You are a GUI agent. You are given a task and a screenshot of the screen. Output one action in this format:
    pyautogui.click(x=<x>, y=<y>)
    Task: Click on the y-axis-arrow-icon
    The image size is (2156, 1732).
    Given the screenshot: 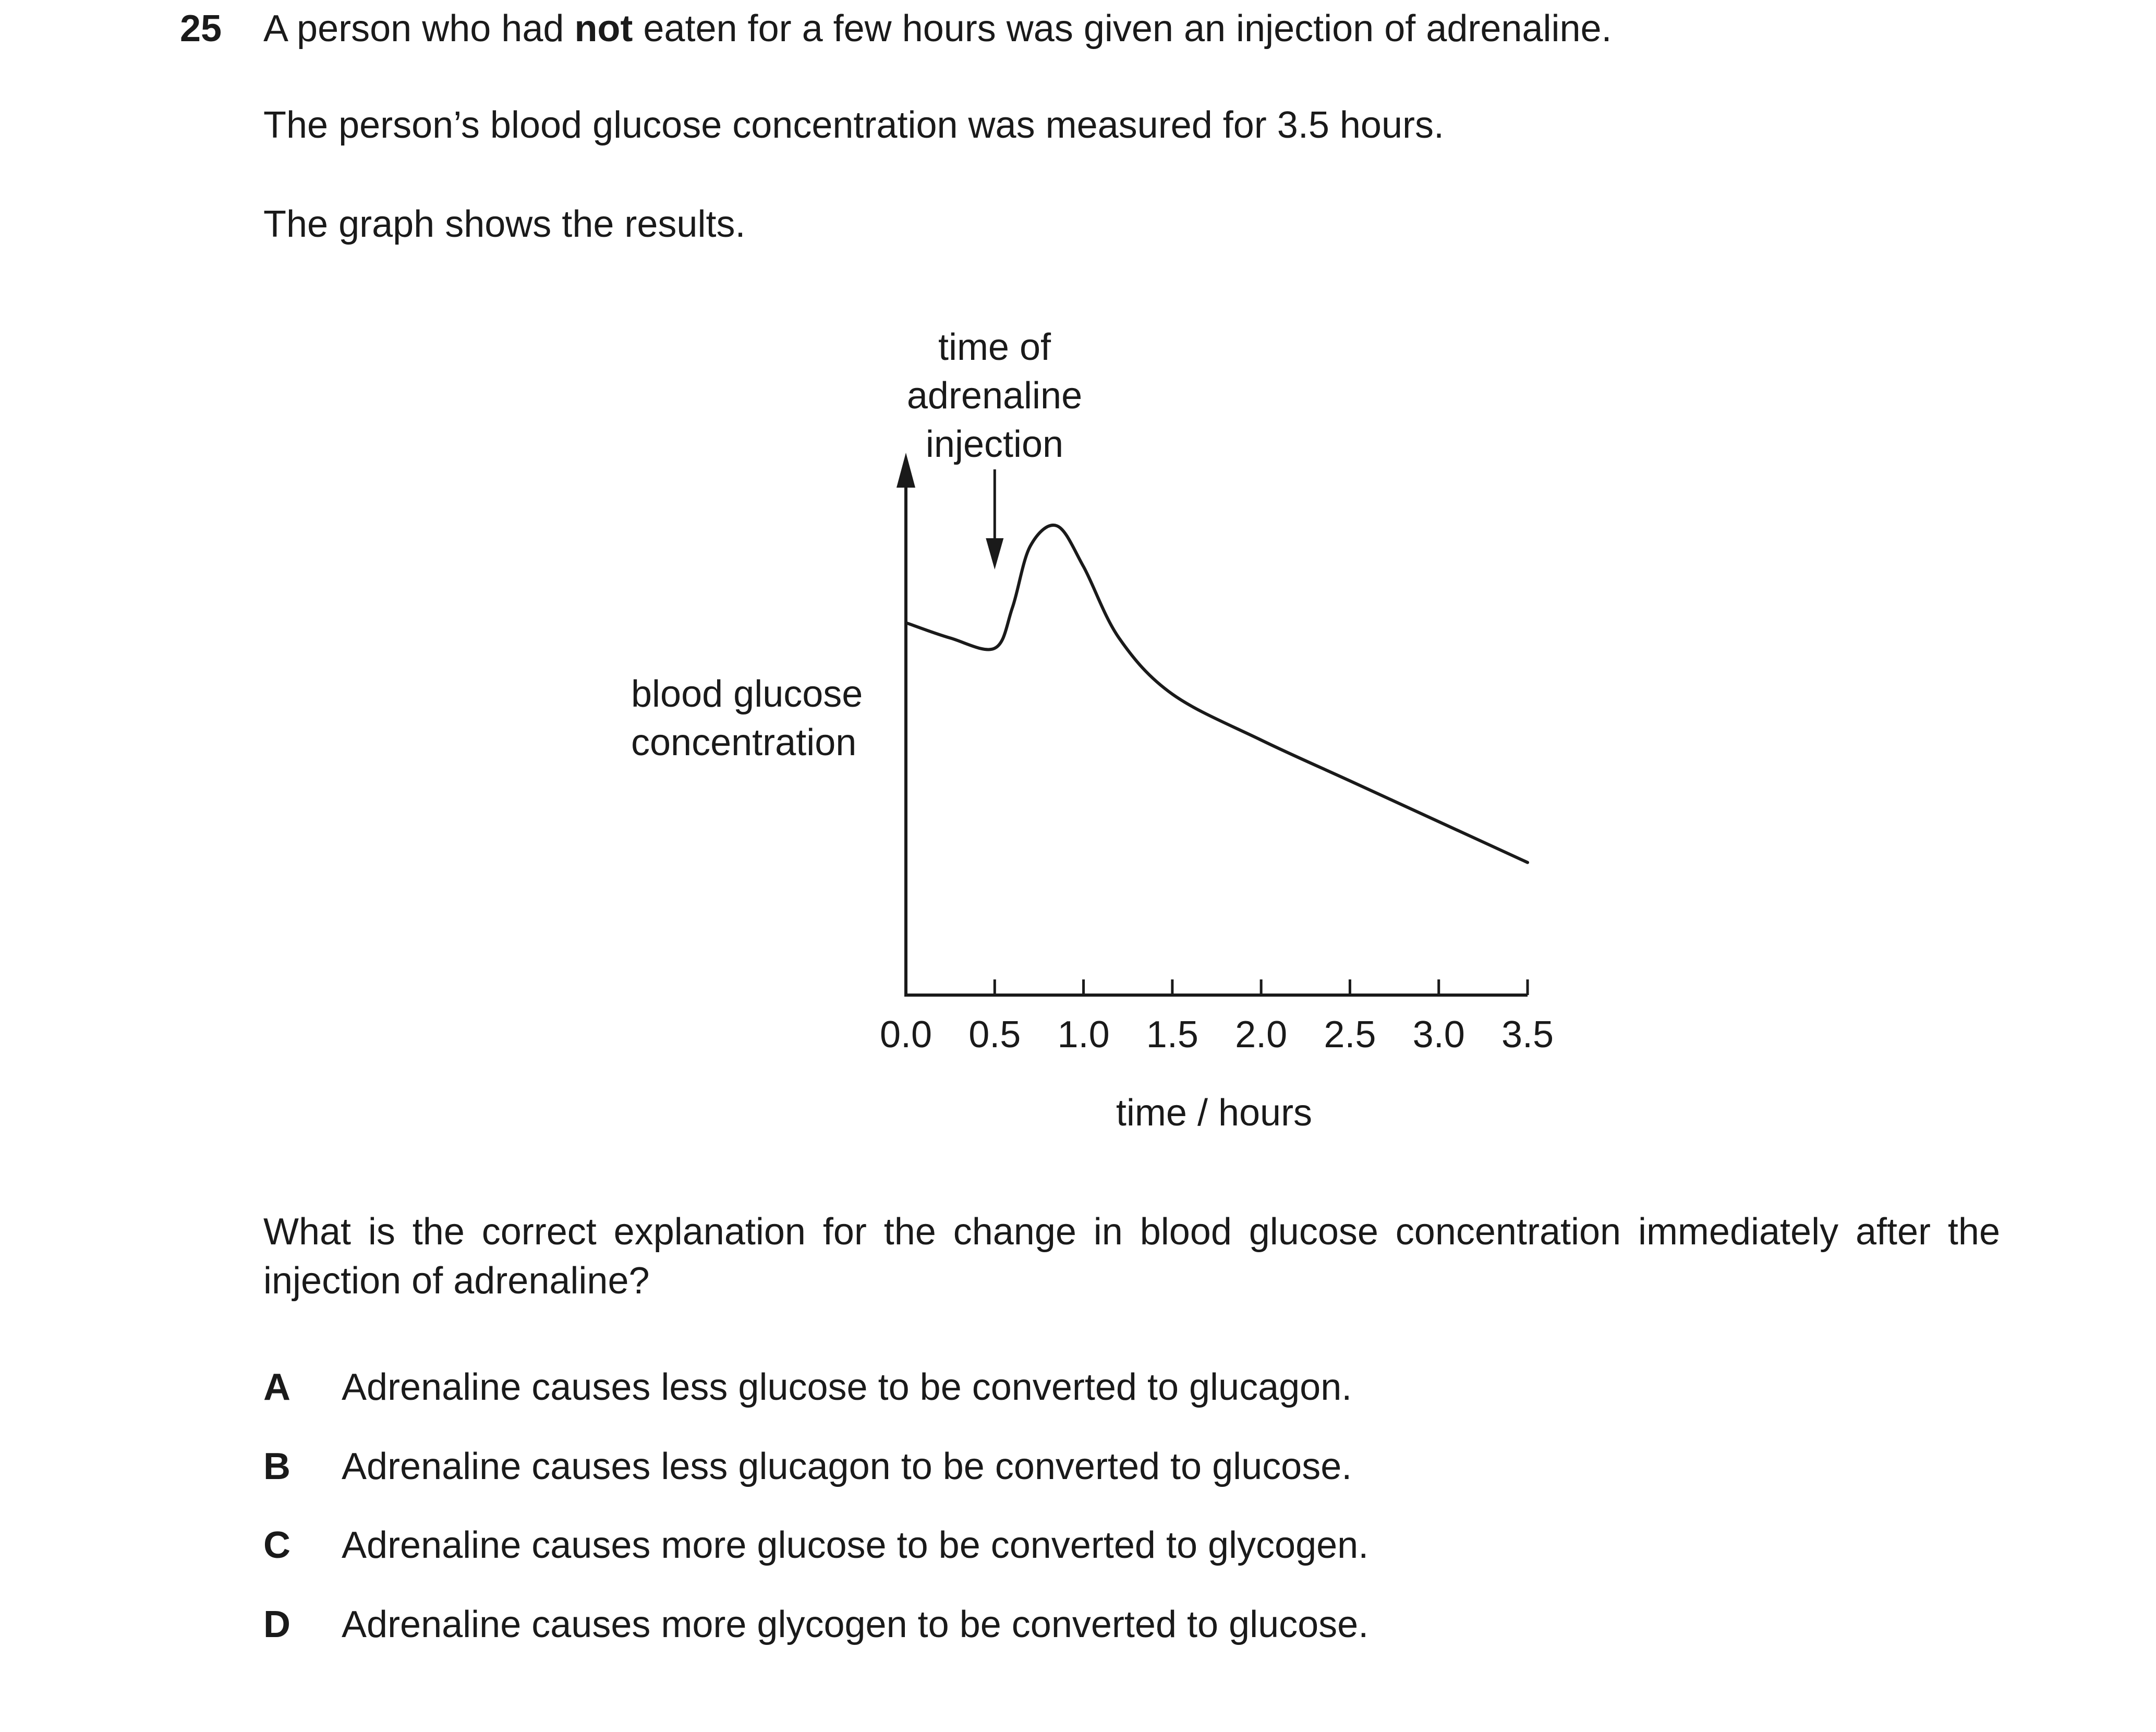 What is the action you would take?
    pyautogui.click(x=906, y=470)
    